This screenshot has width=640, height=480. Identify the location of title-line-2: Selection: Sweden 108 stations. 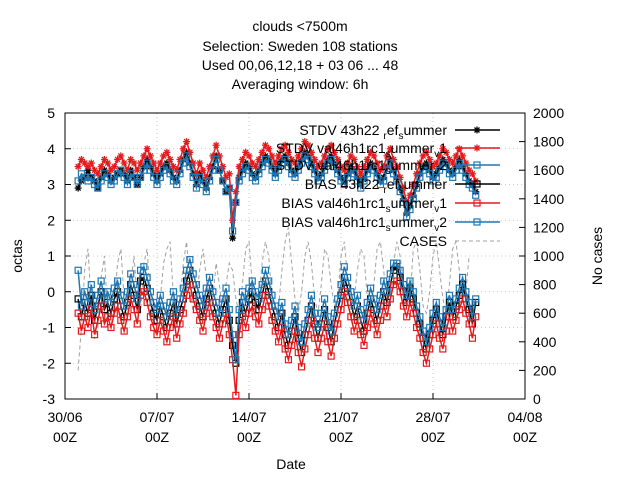
(299, 46).